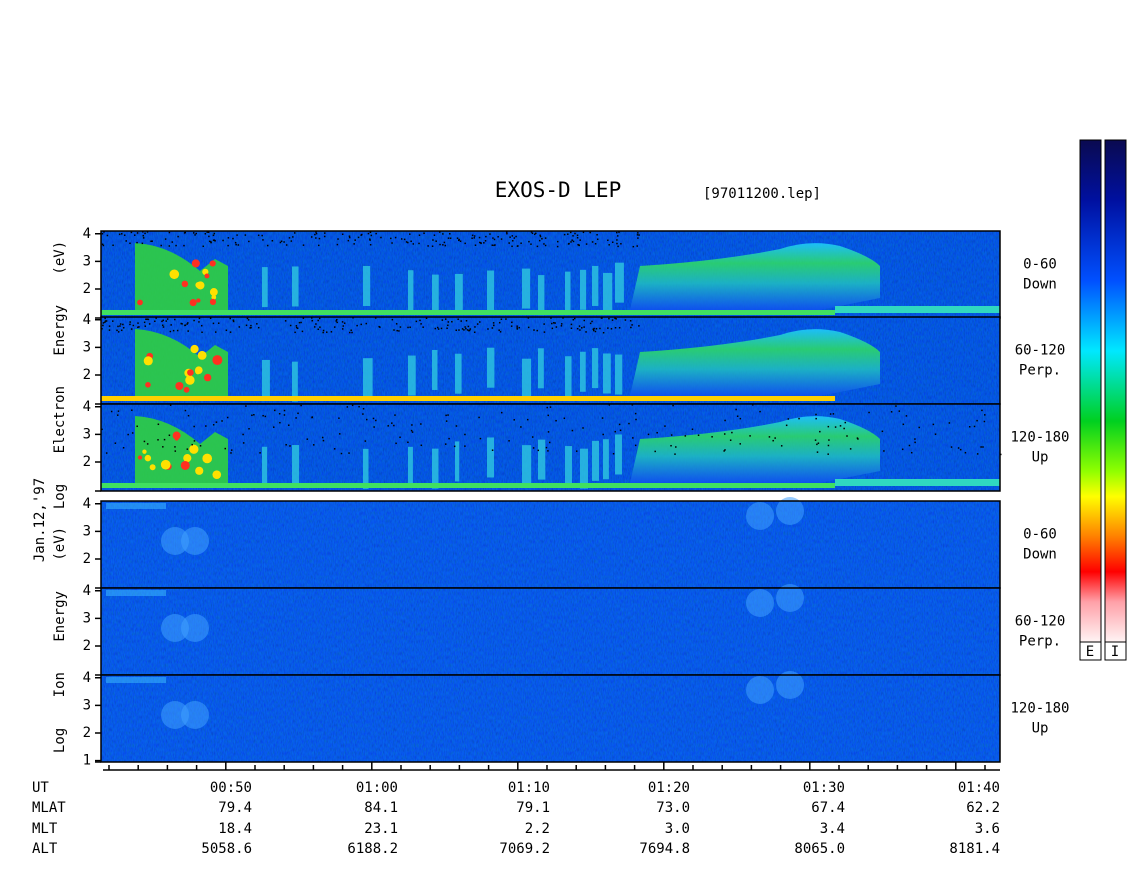  What do you see at coordinates (45, 849) in the screenshot?
I see `row-label: ALT` at bounding box center [45, 849].